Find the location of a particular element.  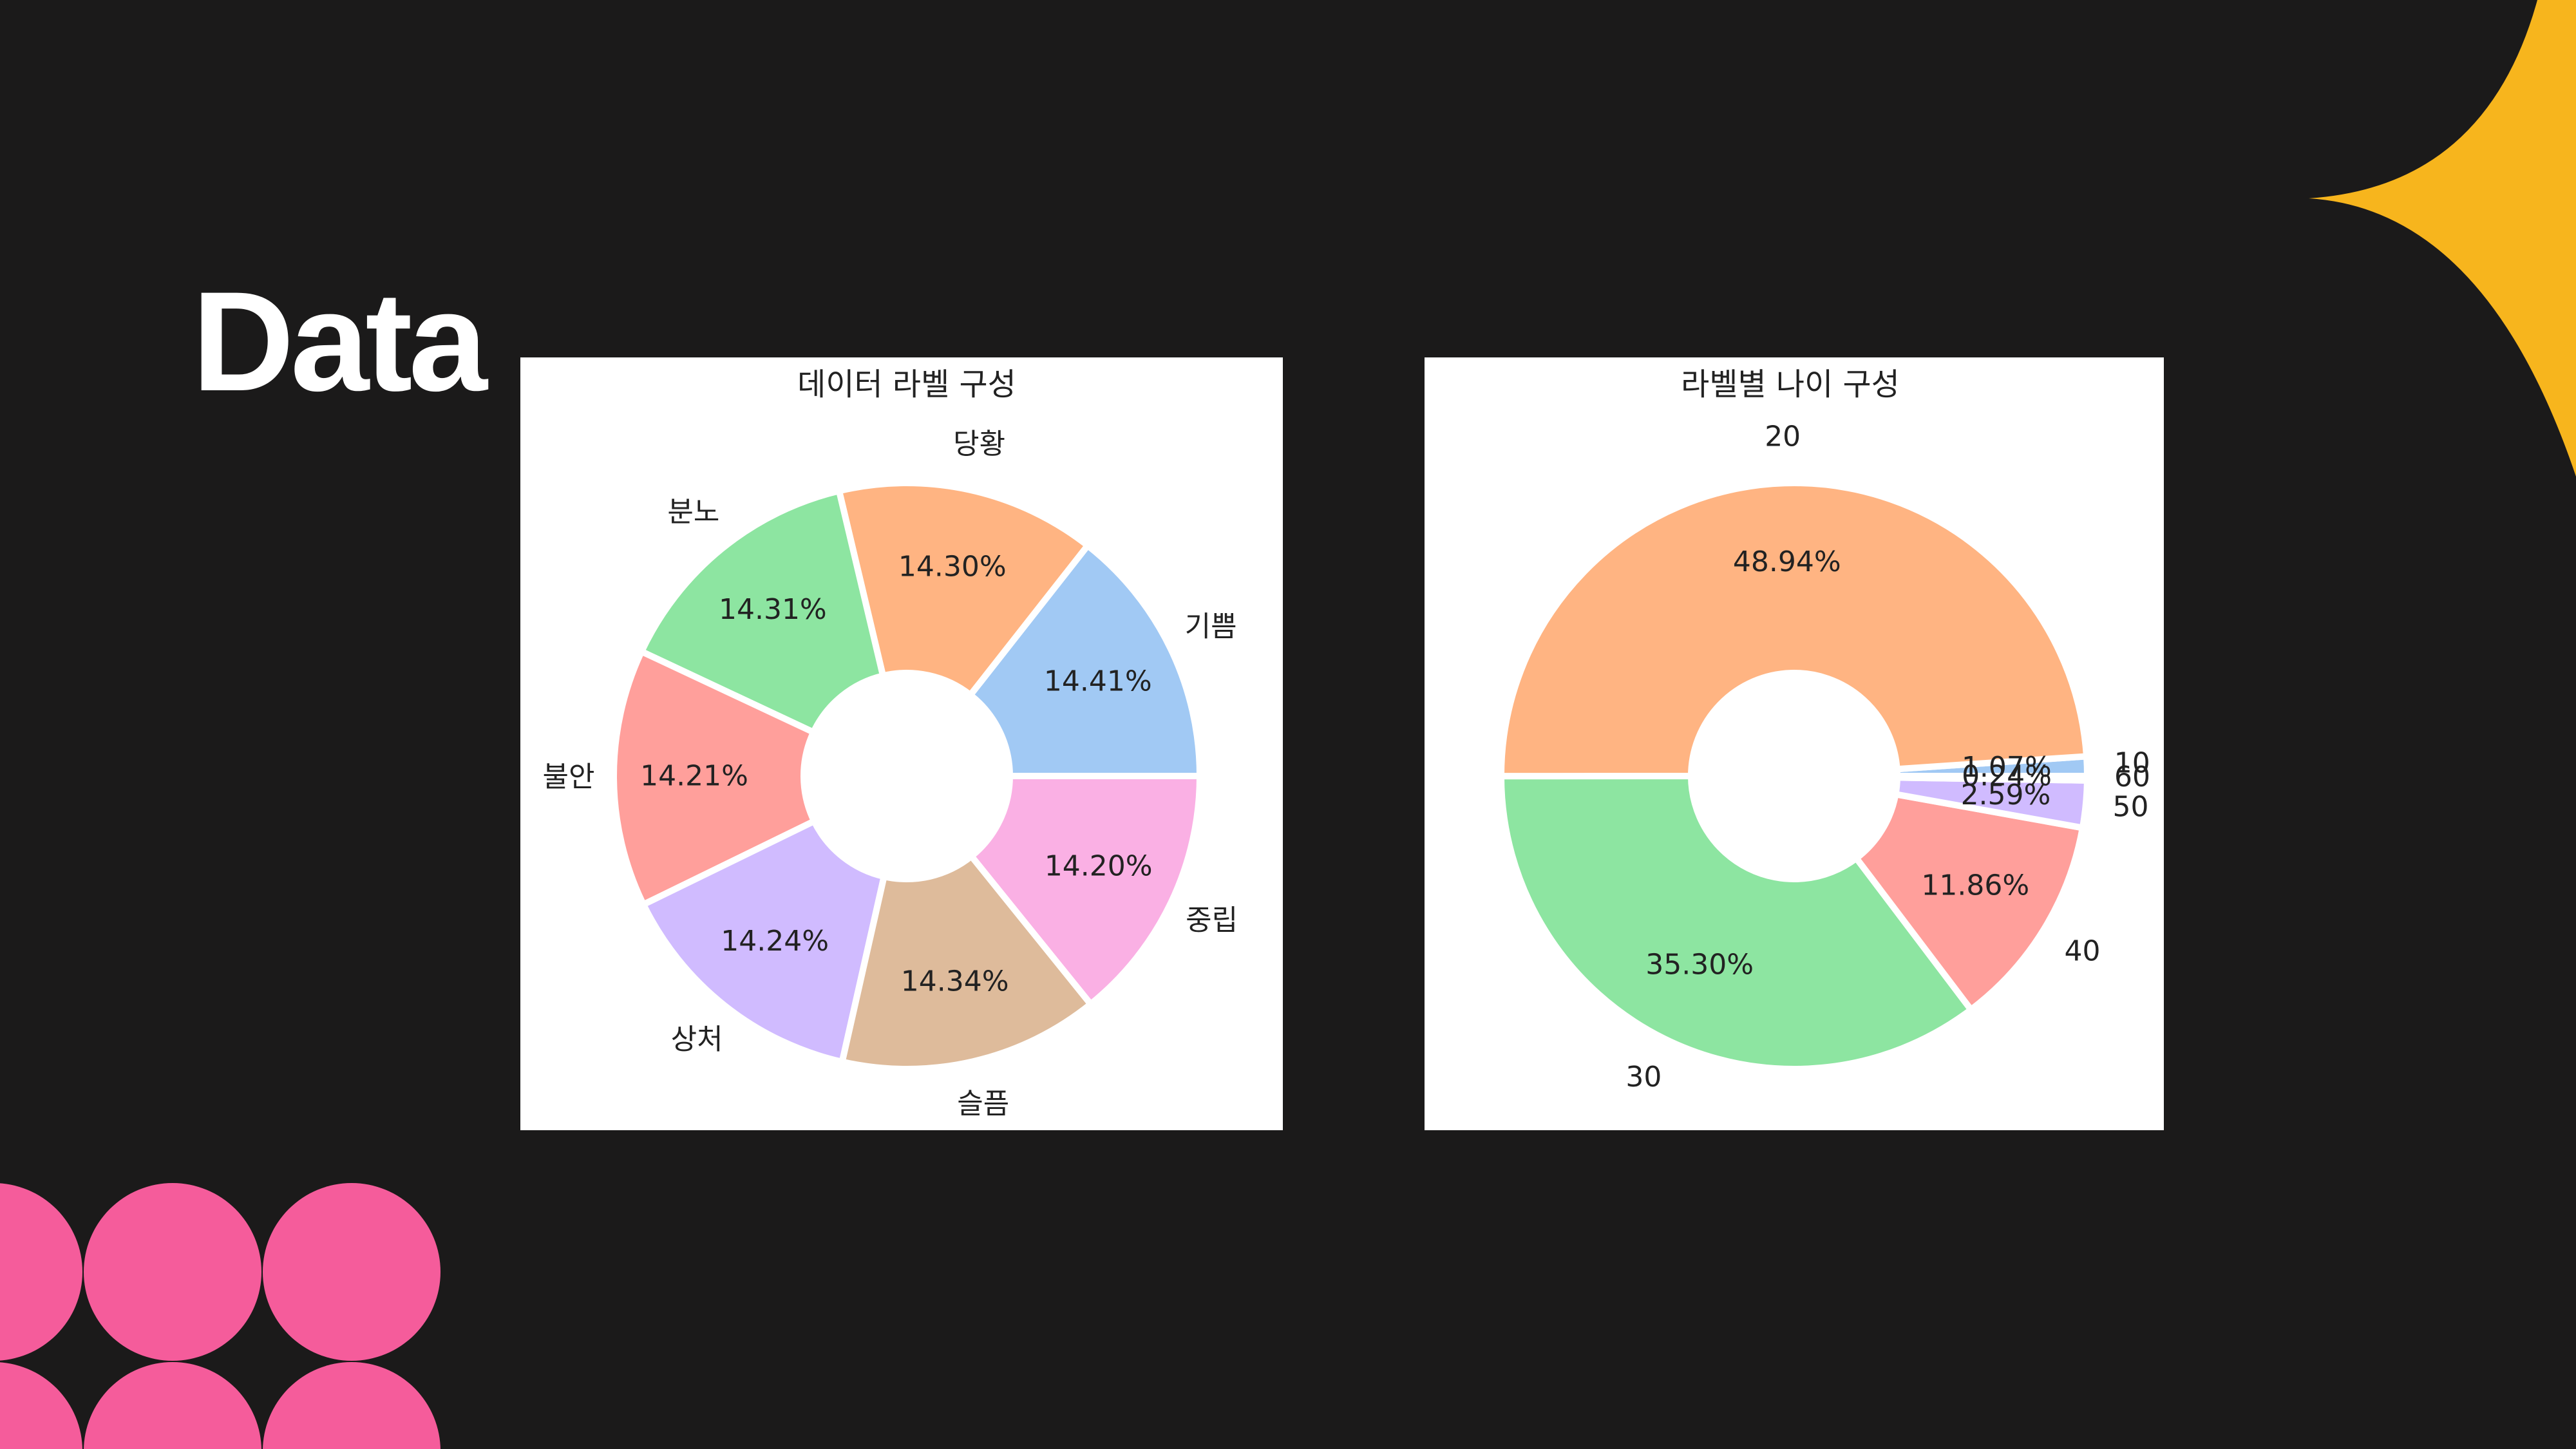

value-label-상처: 14.24% is located at coordinates (775, 942).